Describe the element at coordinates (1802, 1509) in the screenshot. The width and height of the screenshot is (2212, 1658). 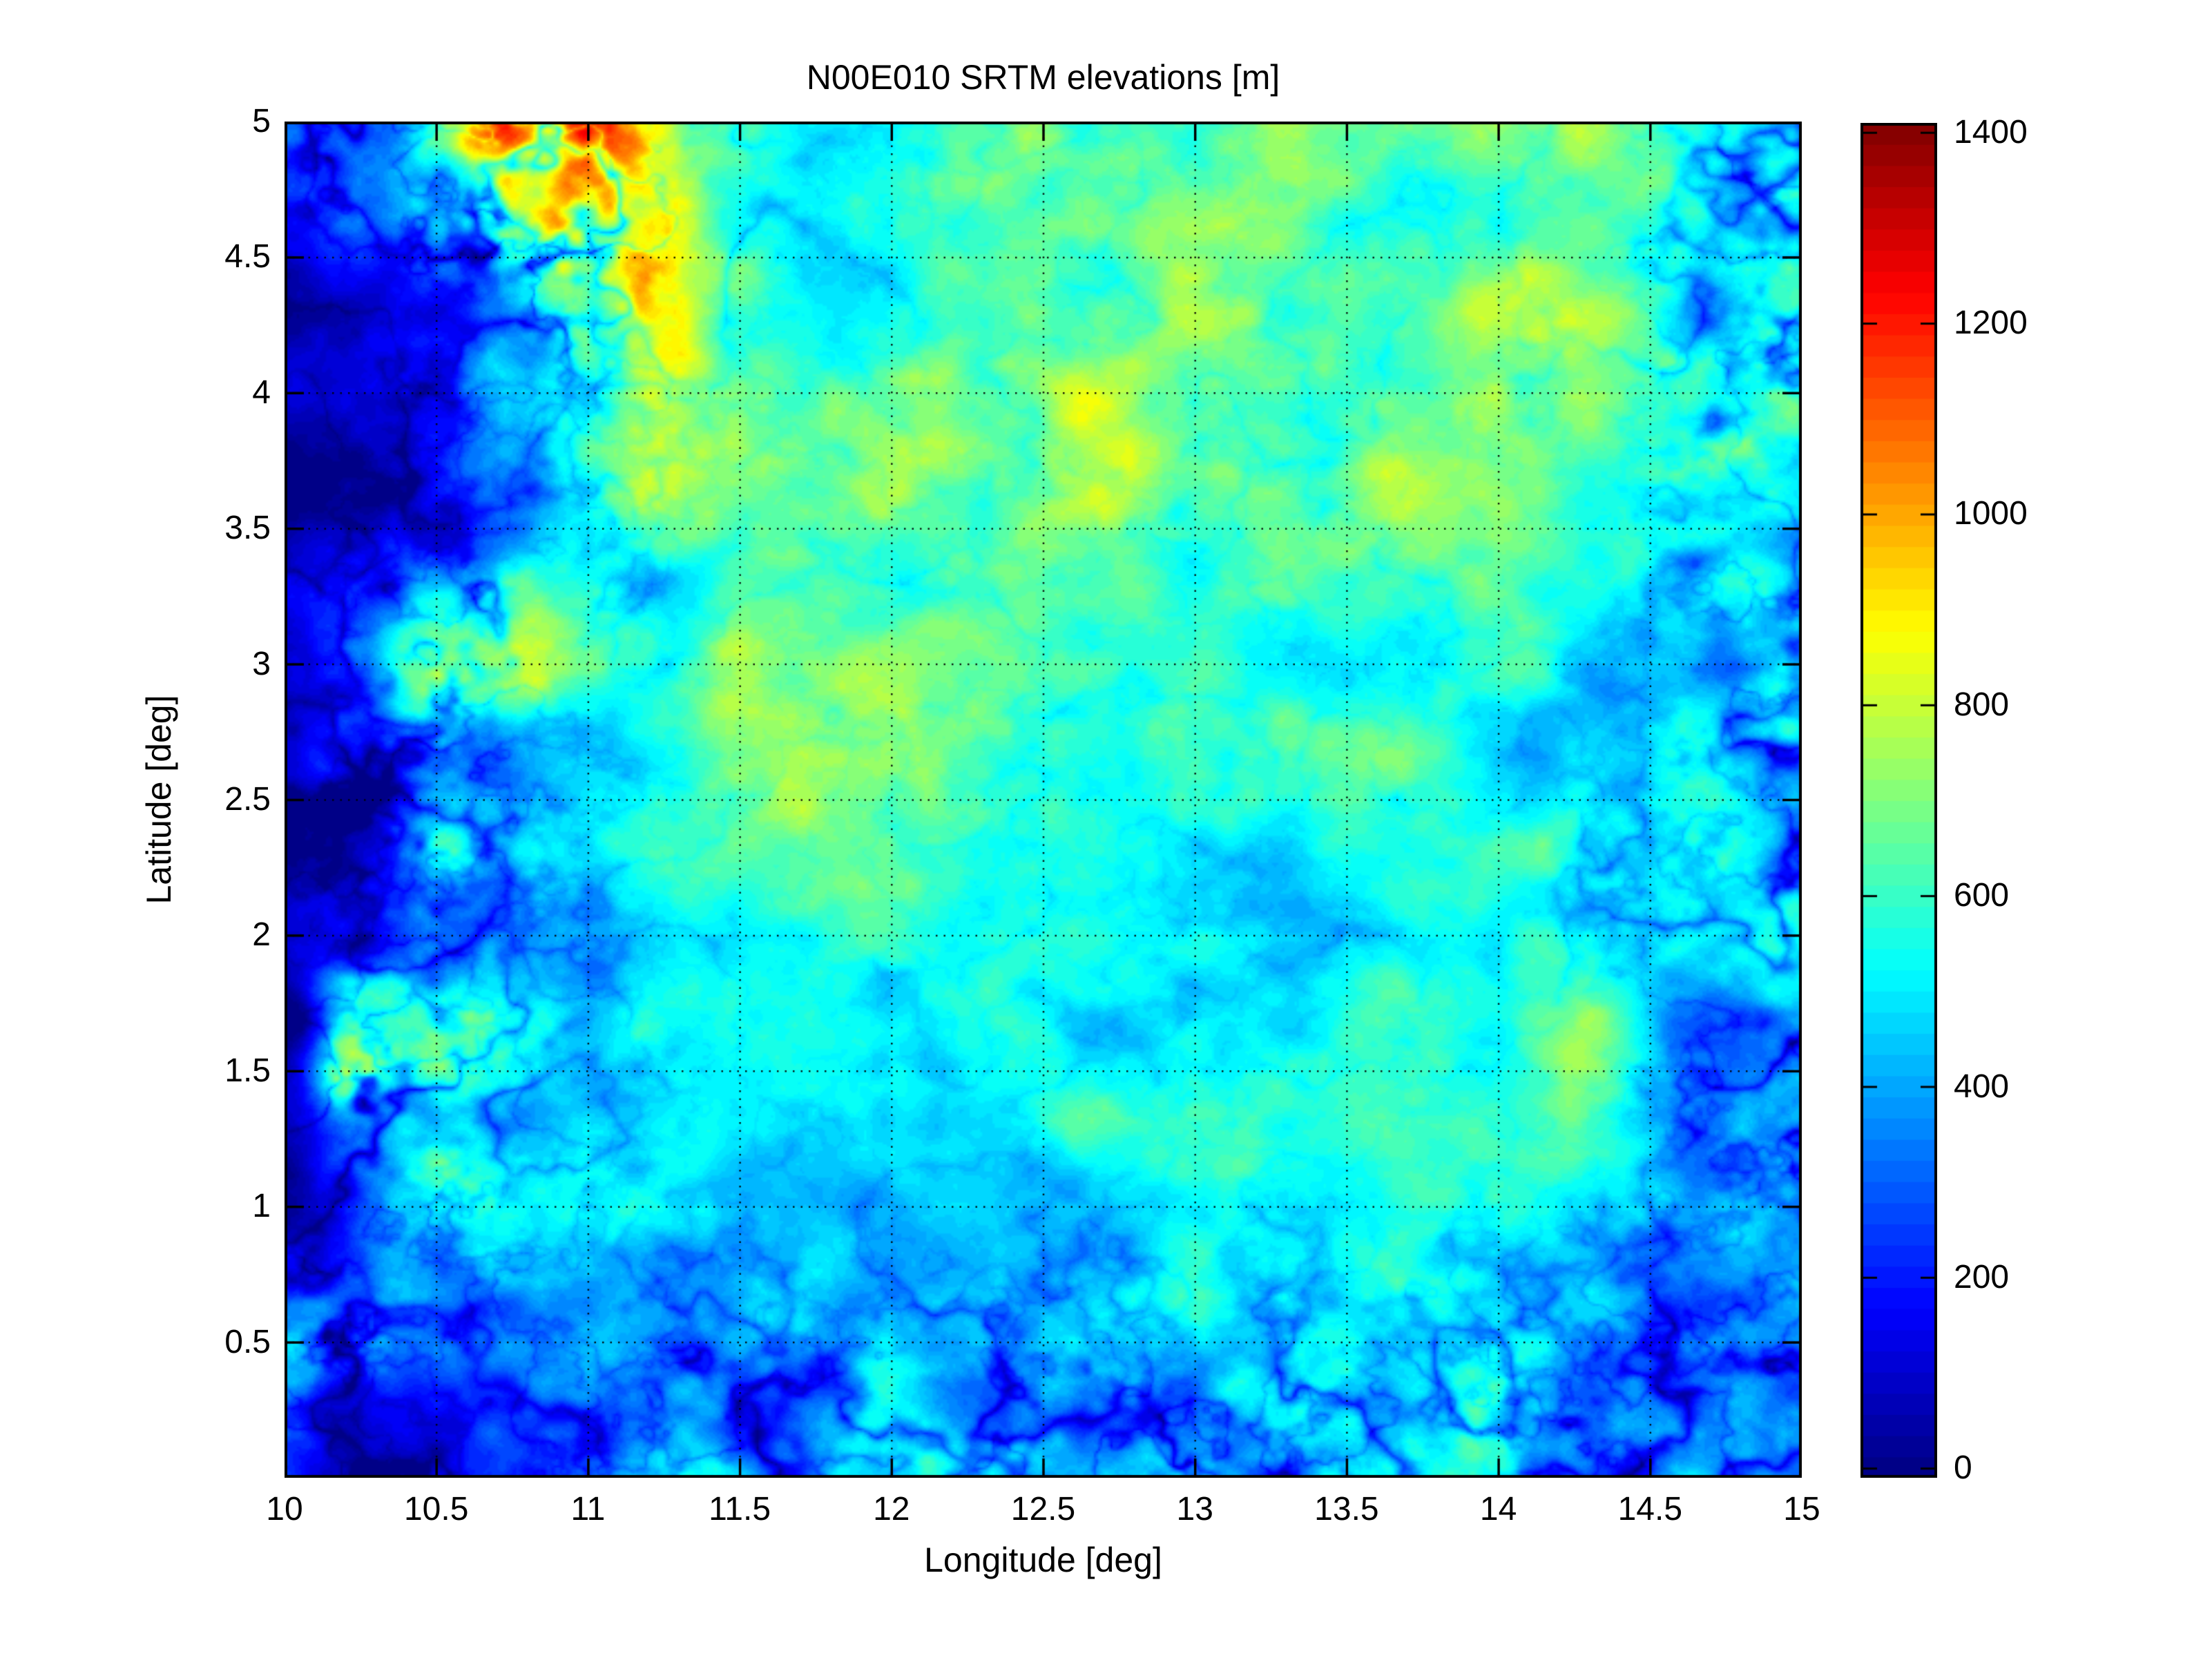
I see `x-tick-label: 15` at that location.